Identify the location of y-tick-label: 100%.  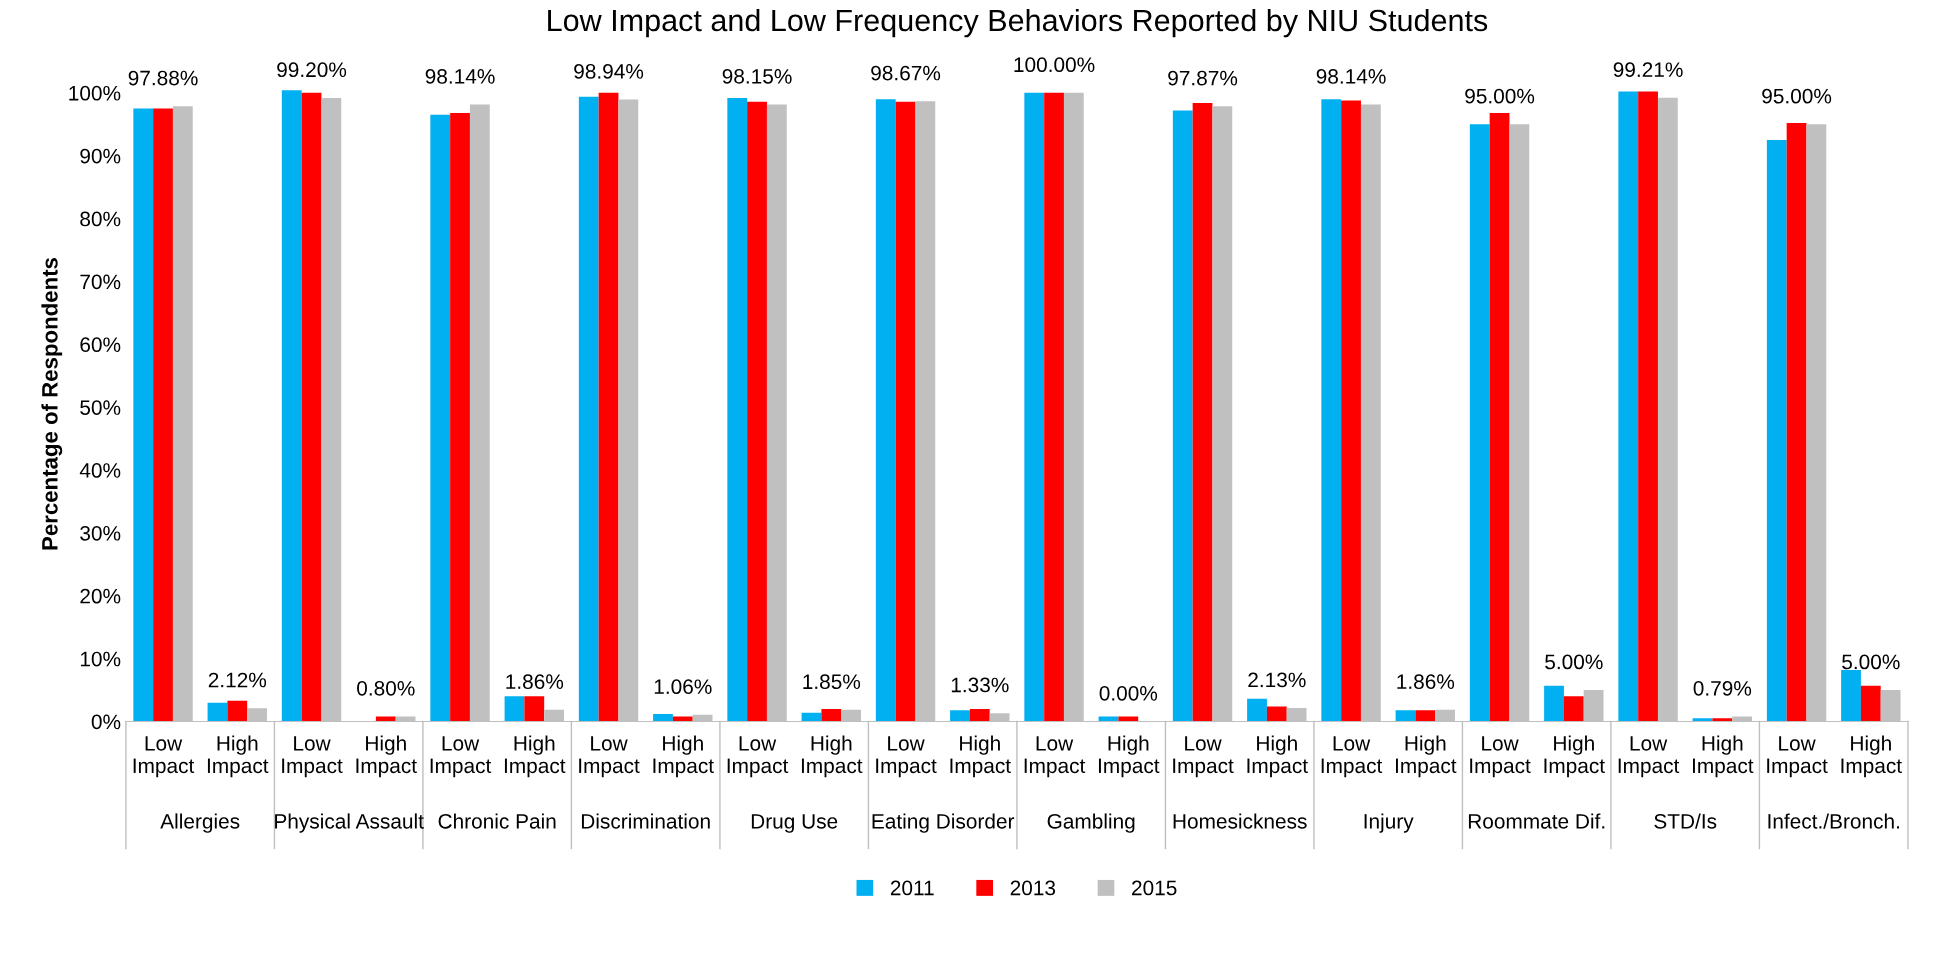
(95, 93).